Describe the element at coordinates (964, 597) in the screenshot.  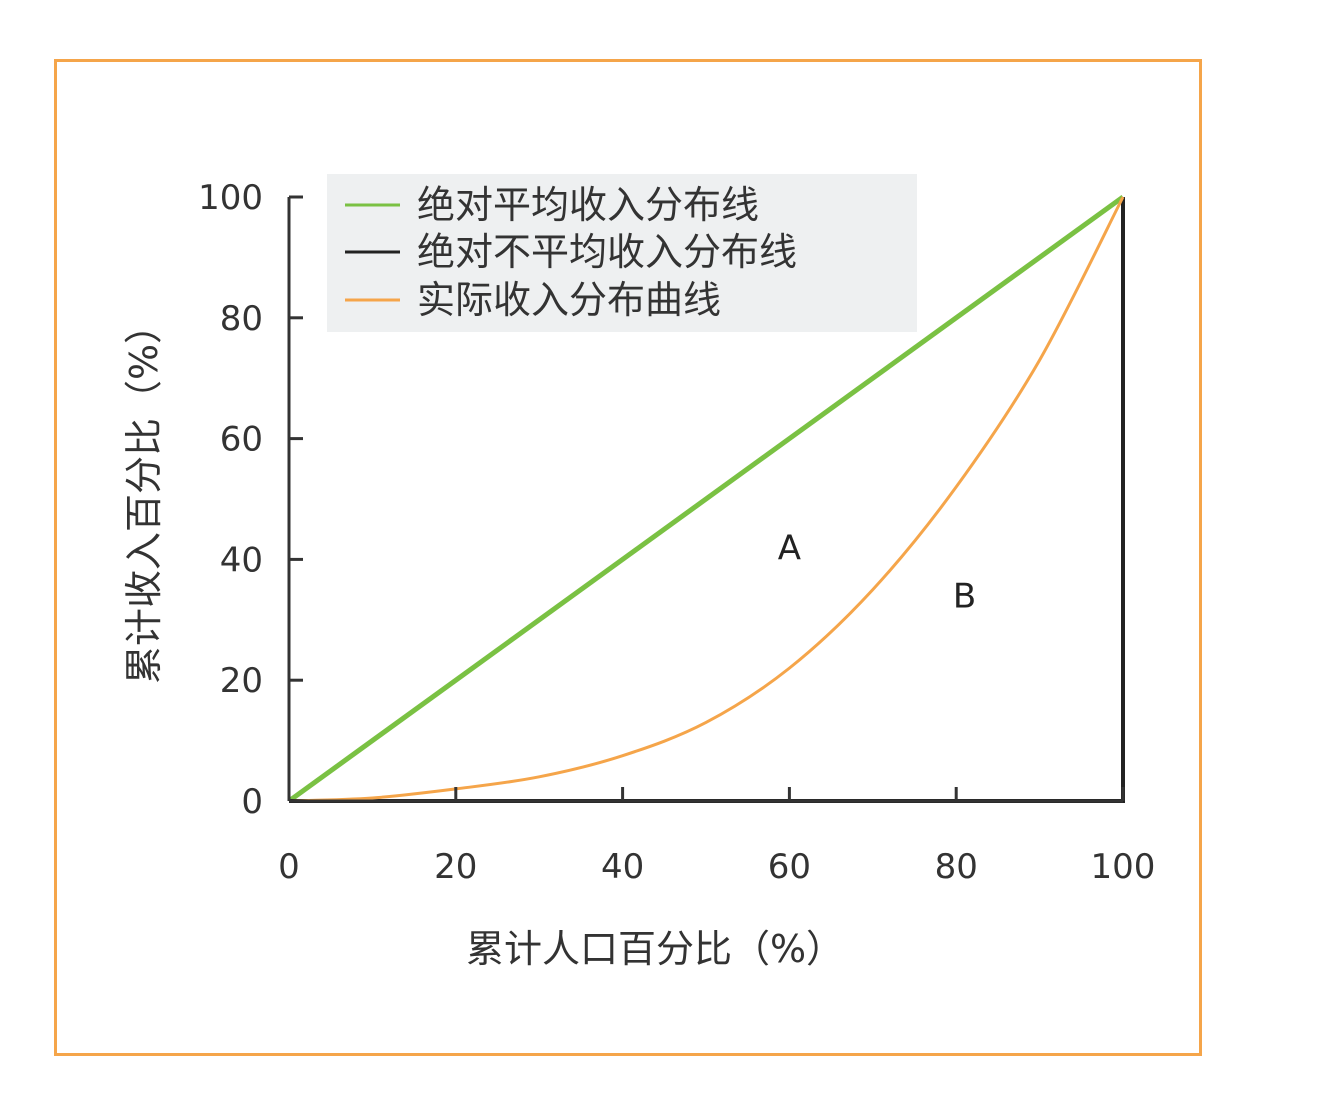
I see `region-label: B` at that location.